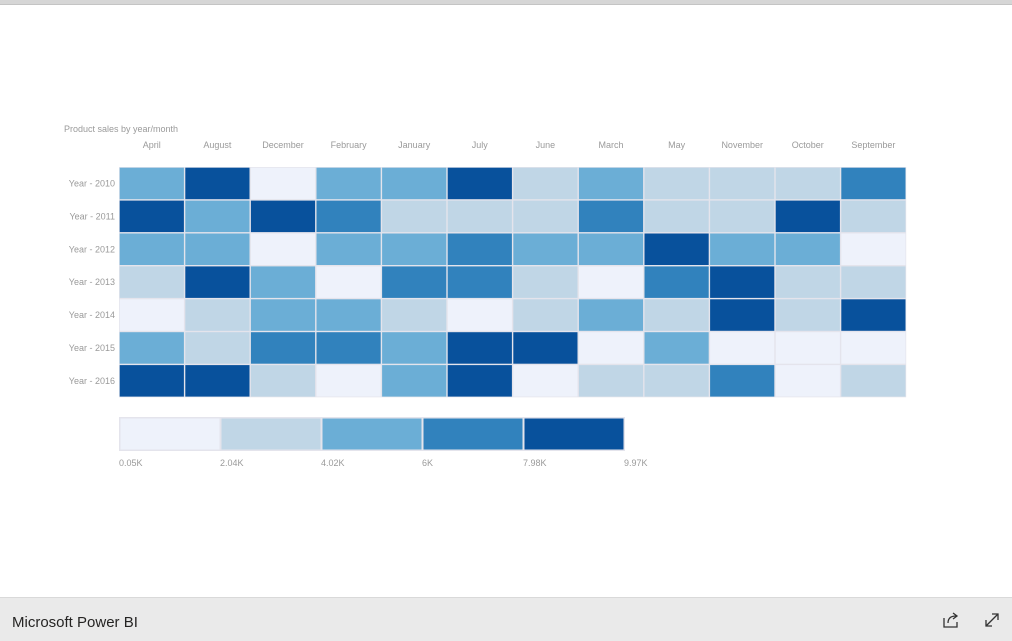 Image resolution: width=1012 pixels, height=641 pixels. I want to click on row-label: Year - 2013, so click(92, 282).